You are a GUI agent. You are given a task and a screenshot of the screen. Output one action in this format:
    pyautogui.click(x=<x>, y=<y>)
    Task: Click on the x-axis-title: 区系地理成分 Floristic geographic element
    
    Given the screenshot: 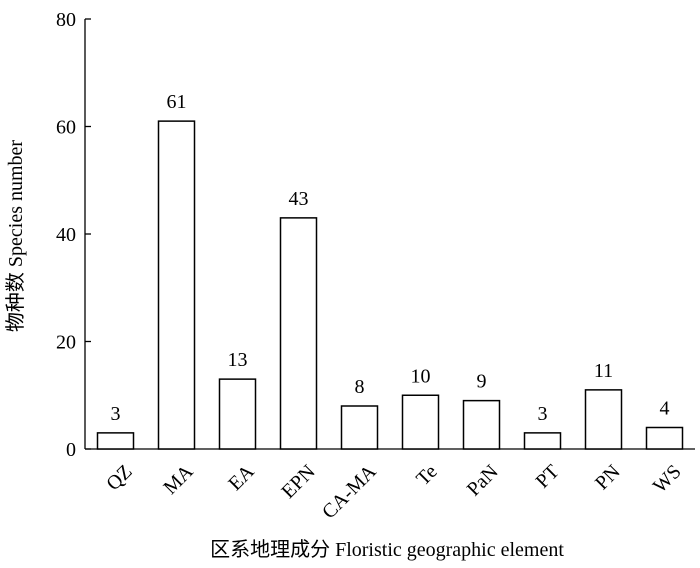 What is the action you would take?
    pyautogui.click(x=387, y=549)
    